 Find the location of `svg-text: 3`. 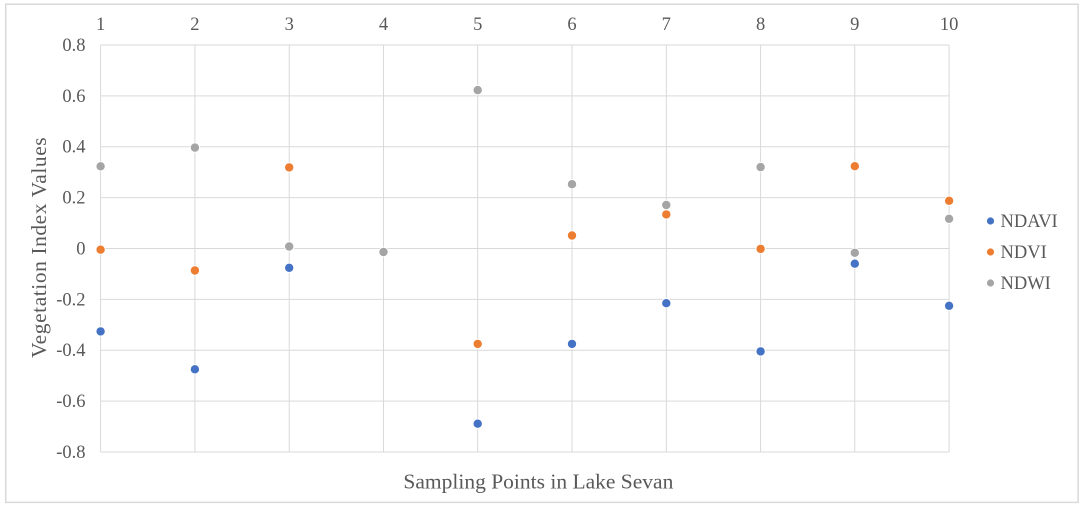

svg-text: 3 is located at coordinates (289, 25).